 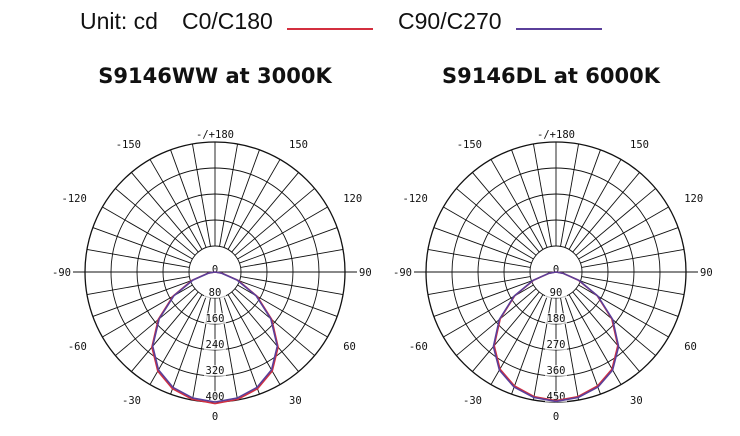 I want to click on radial-tick-label: 160, so click(x=215, y=319).